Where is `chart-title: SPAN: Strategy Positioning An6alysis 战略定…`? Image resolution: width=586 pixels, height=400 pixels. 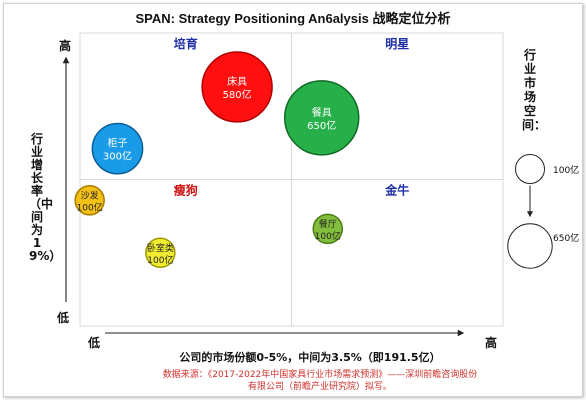
chart-title: SPAN: Strategy Positioning An6alysis 战略定… is located at coordinates (293, 18).